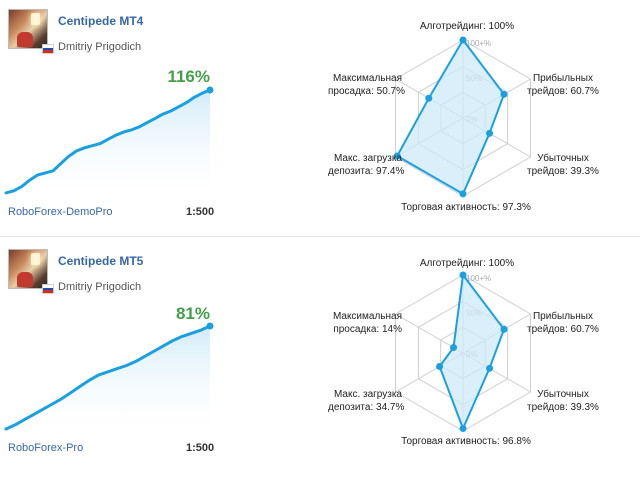 The width and height of the screenshot is (640, 480). Describe the element at coordinates (367, 85) in the screenshot. I see `radar-label-max-drawdown: Максимальная просадка: 50.7%` at that location.